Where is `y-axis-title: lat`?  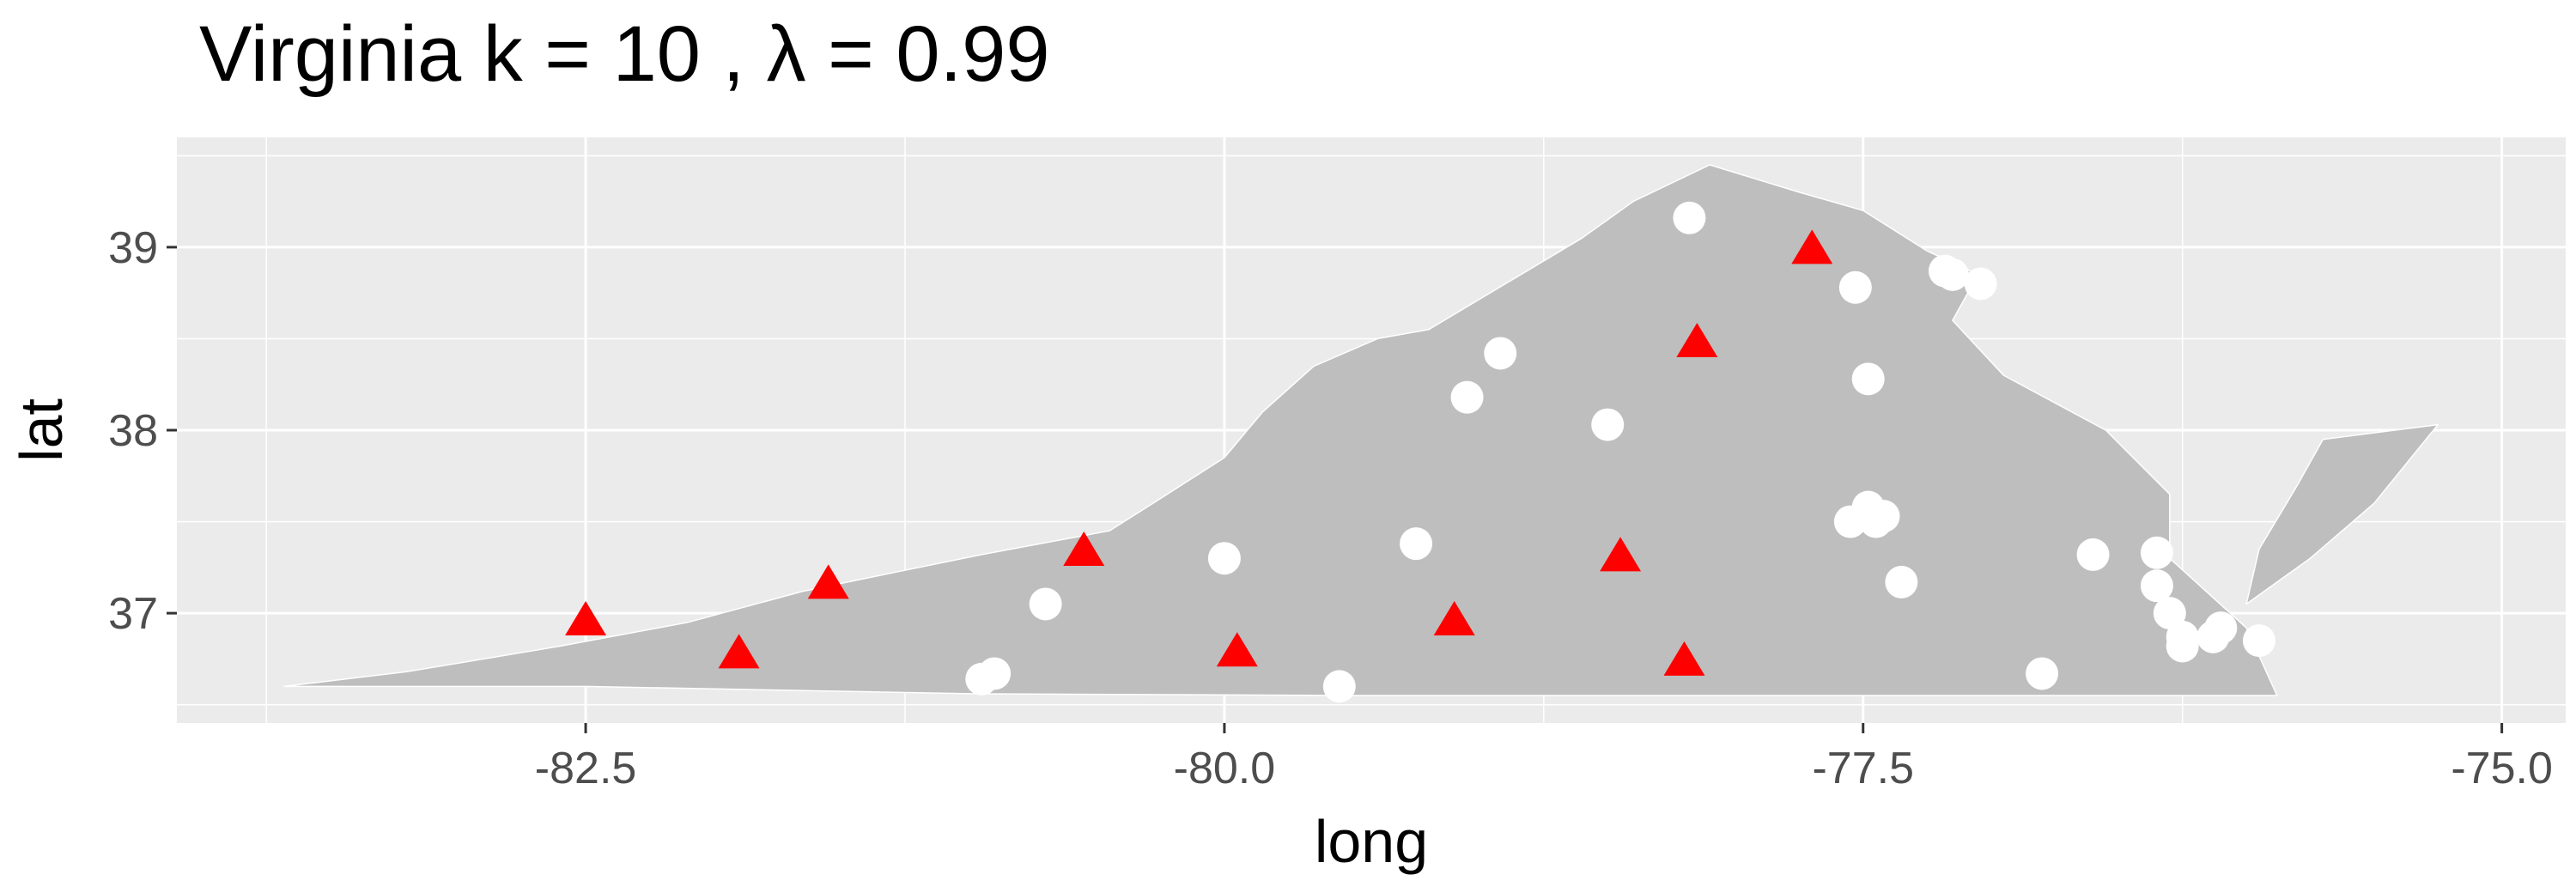
y-axis-title: lat is located at coordinates (41, 430).